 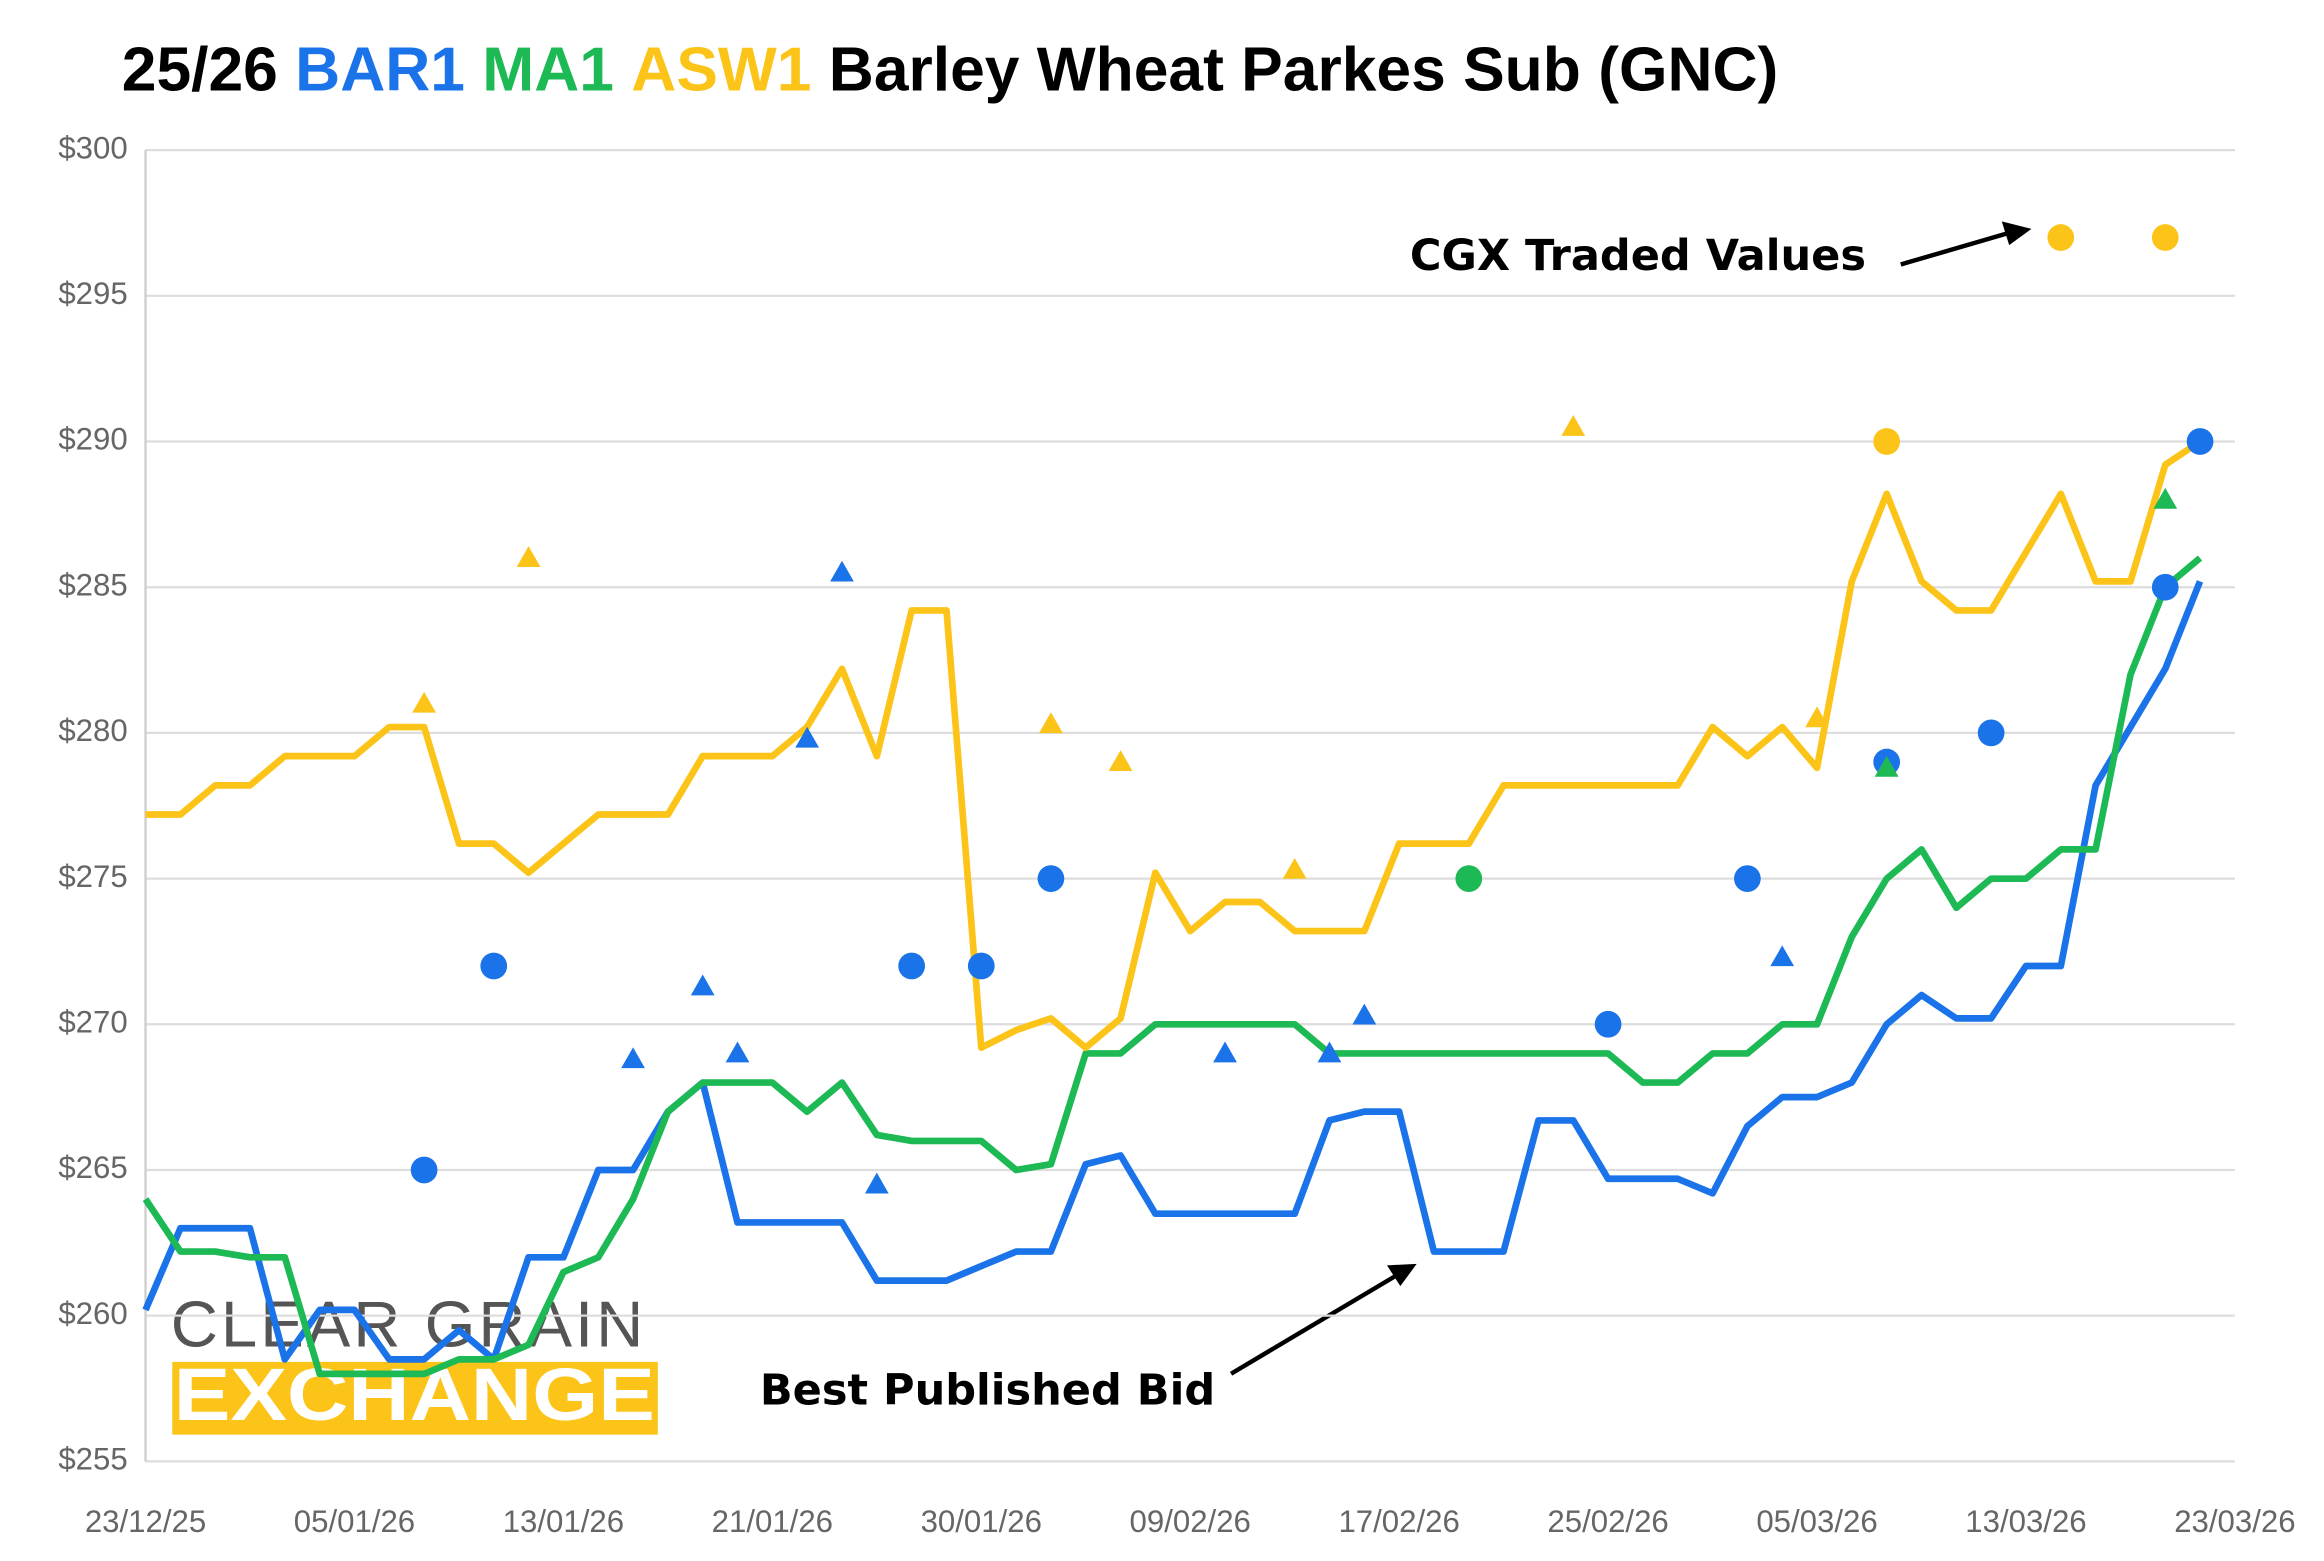 I want to click on x-tick-label: 13/01/26, so click(x=563, y=1521).